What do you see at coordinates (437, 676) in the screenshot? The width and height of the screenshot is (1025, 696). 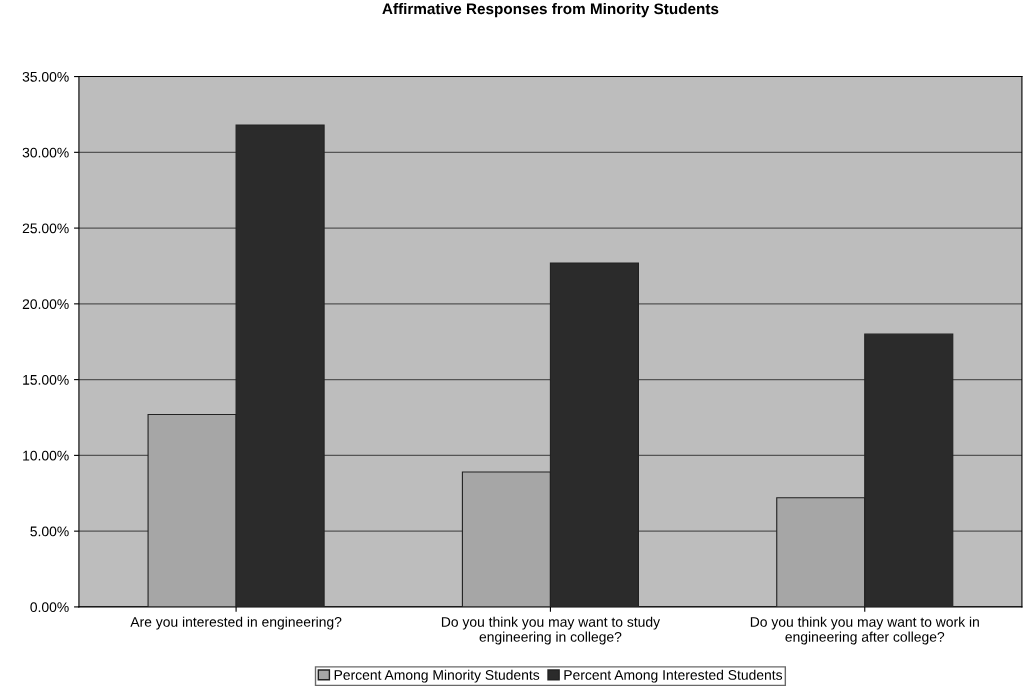 I see `legend-label: Percent Among Minority Students` at bounding box center [437, 676].